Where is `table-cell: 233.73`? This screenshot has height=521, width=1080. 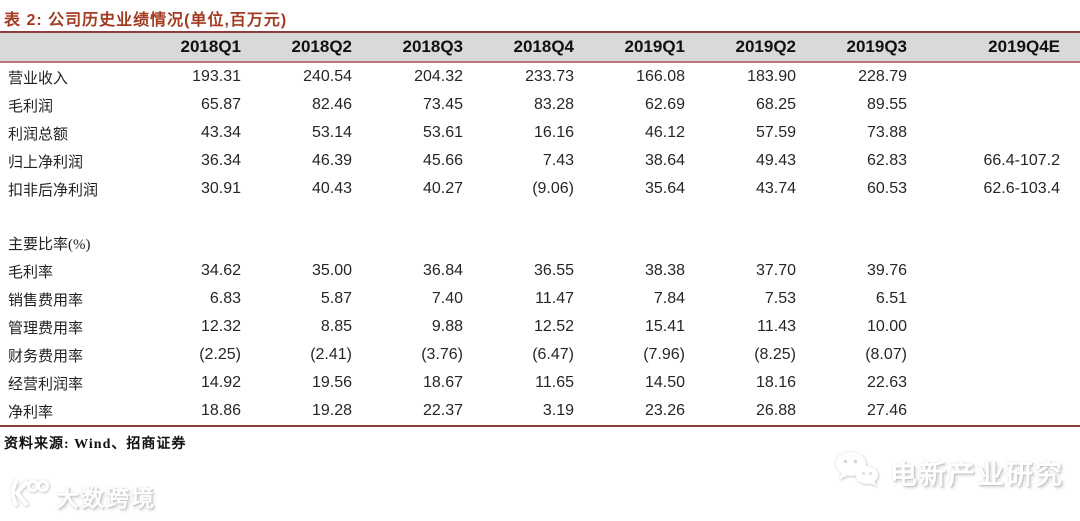
table-cell: 233.73 is located at coordinates (549, 76).